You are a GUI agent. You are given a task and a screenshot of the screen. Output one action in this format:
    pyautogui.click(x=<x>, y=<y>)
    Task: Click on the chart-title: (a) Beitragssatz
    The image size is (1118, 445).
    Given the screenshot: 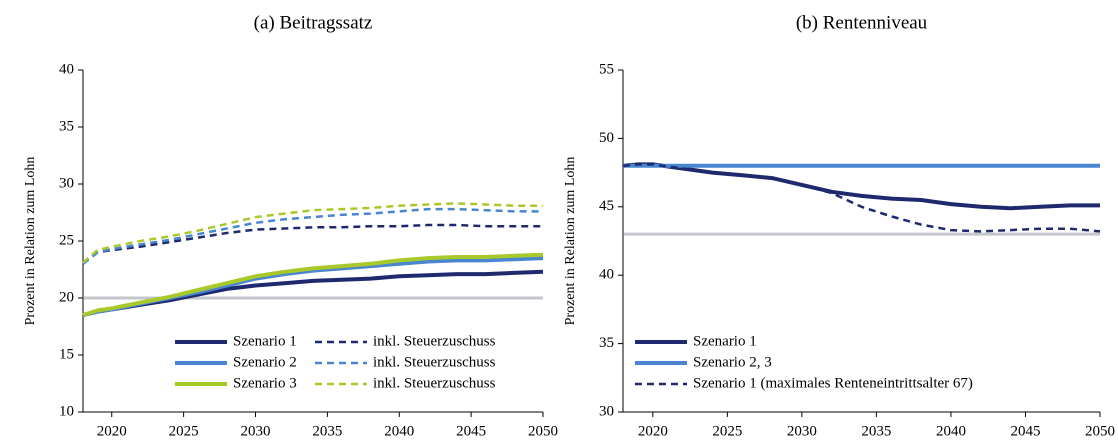 What is the action you would take?
    pyautogui.click(x=313, y=22)
    